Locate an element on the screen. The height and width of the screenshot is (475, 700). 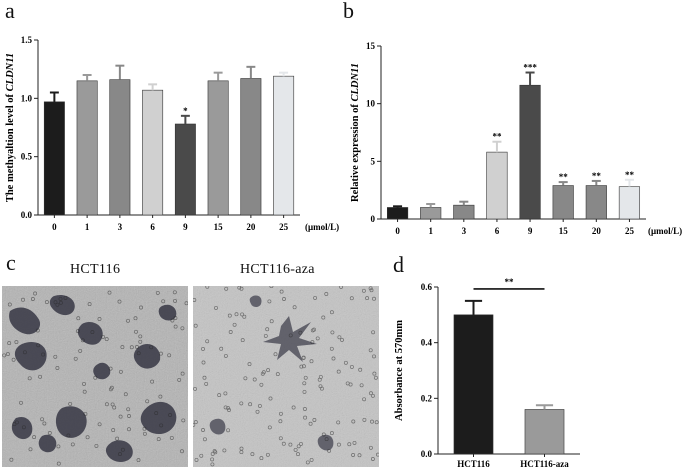
panel-label-b: b is located at coordinates (348, 11).